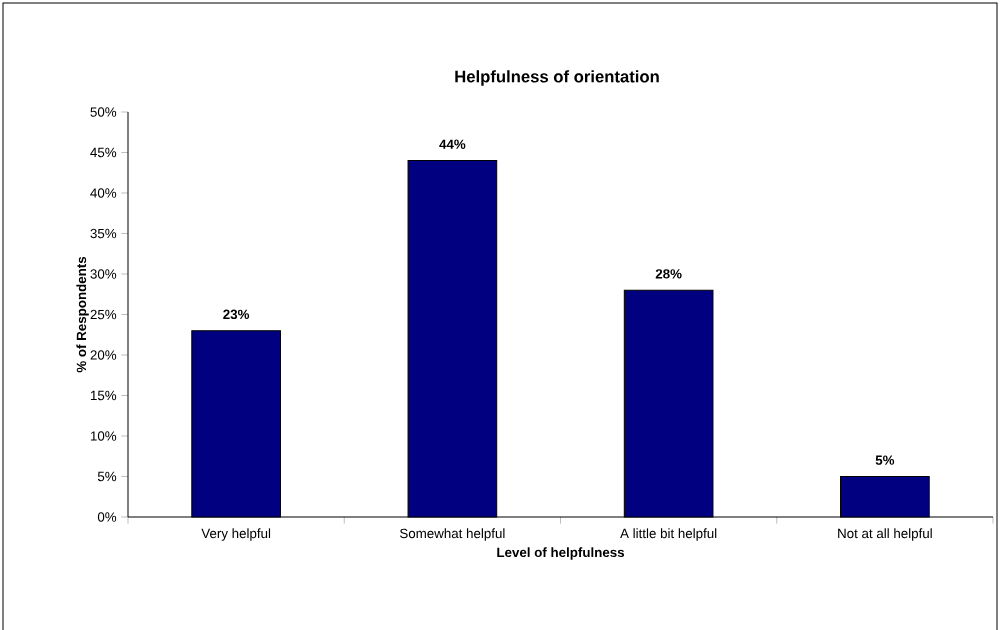 The image size is (1003, 630). I want to click on x-axis-title: Level of helpfulness, so click(561, 553).